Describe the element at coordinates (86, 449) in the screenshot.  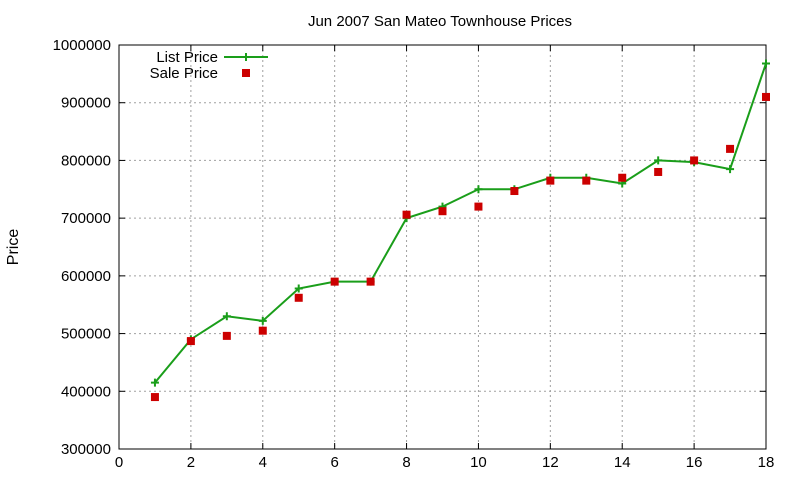
I see `y-tick-label: 300000` at that location.